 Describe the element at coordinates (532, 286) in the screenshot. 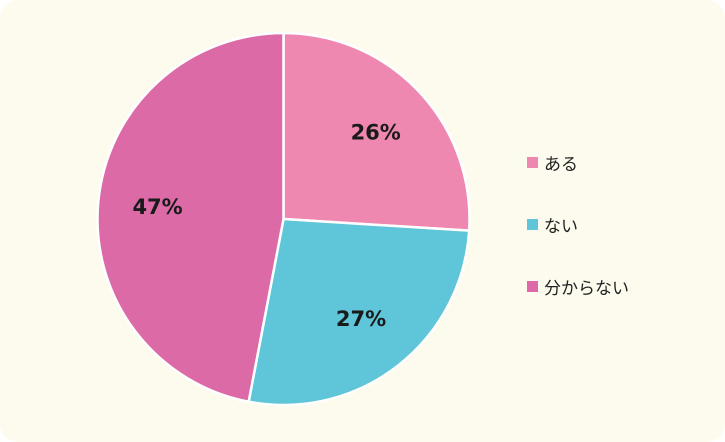

I see `legend-swatch-wakaranai` at that location.